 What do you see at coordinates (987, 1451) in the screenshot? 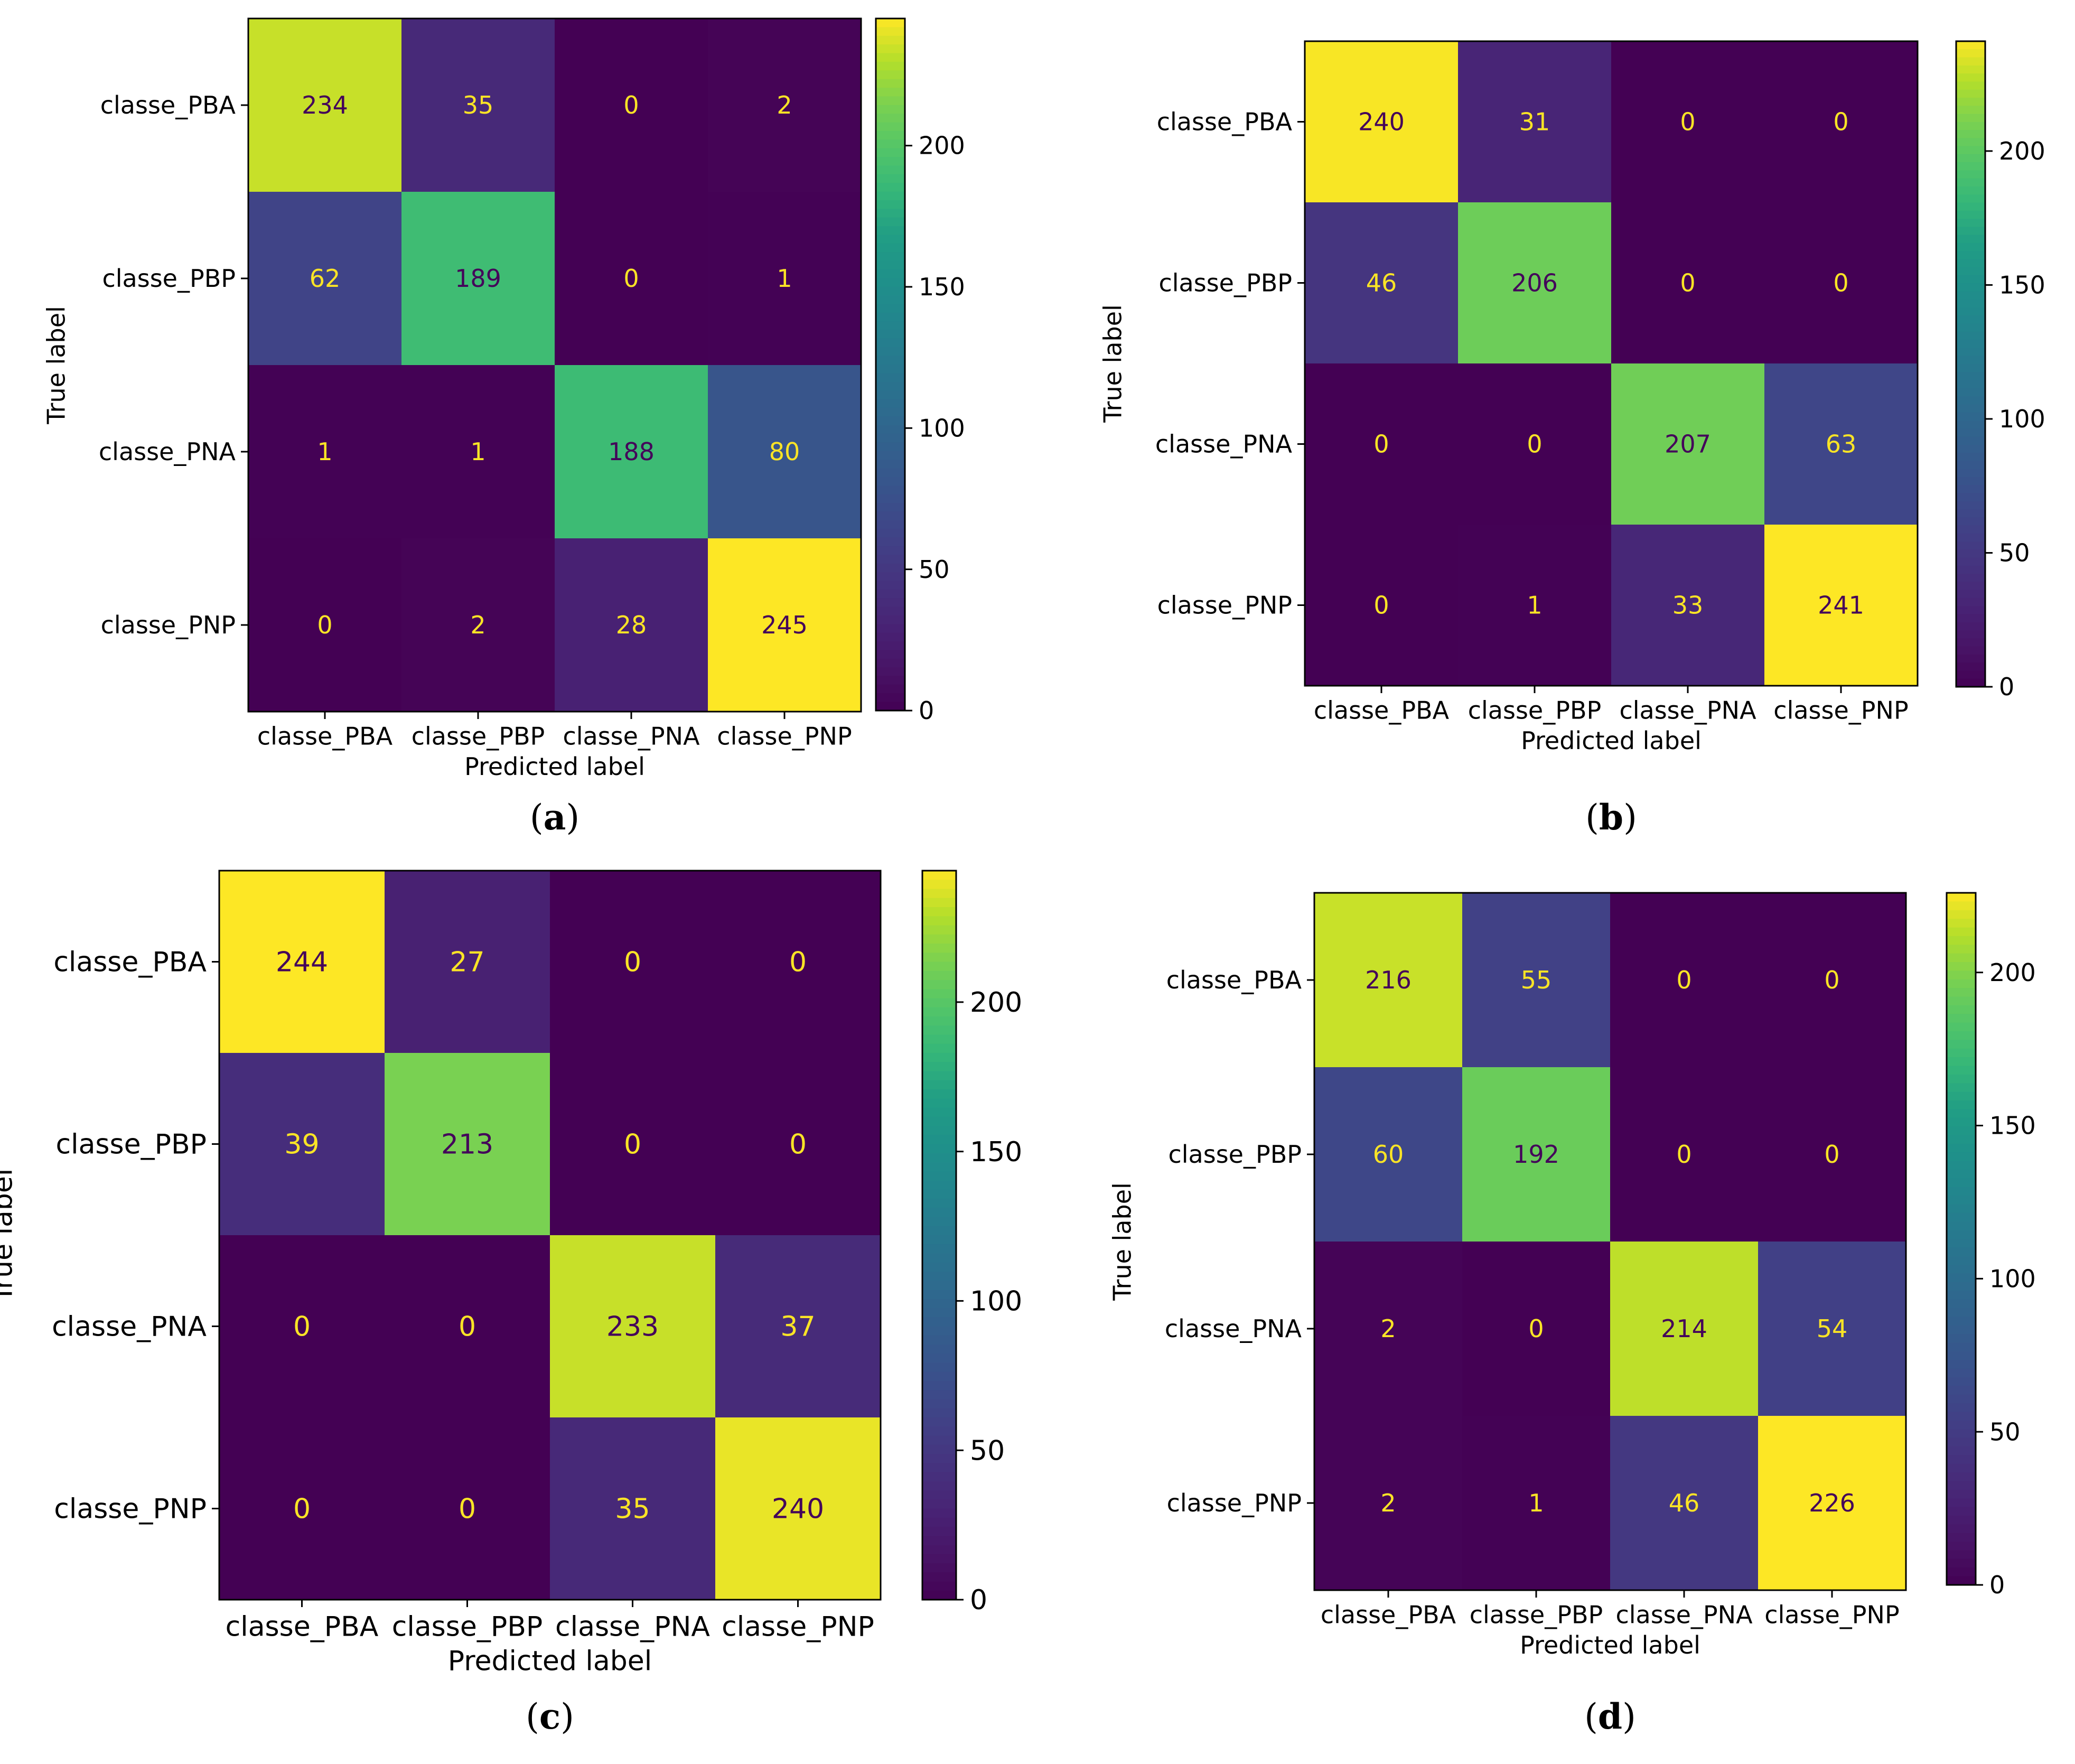
I see `colorbar-tick-label: 50` at bounding box center [987, 1451].